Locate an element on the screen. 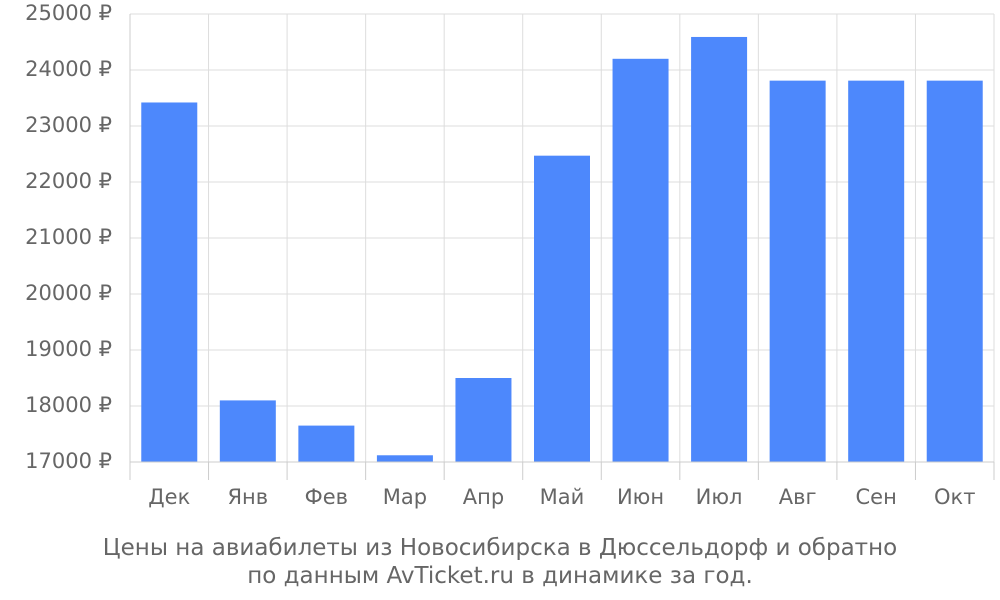  x-tick-label-4: Апр is located at coordinates (483, 497).